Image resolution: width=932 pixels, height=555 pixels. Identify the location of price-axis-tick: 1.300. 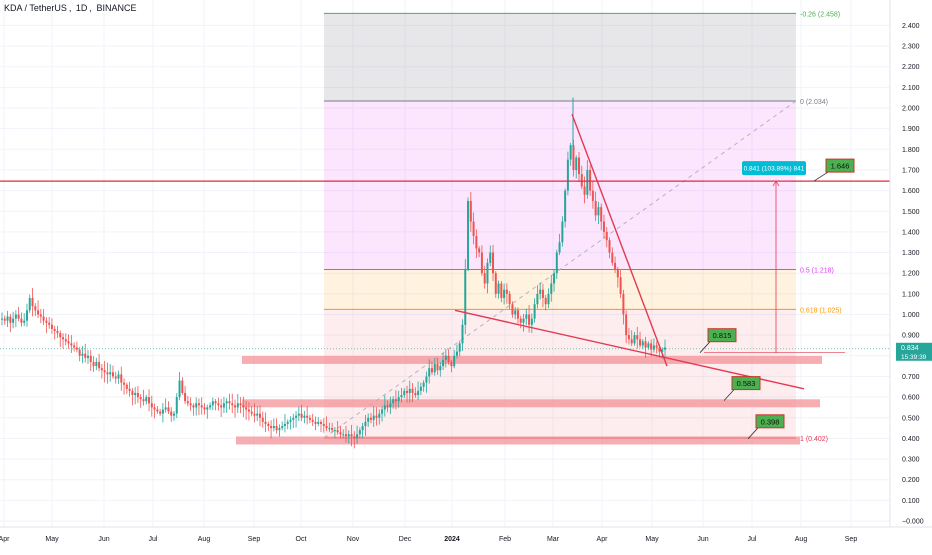
(911, 253).